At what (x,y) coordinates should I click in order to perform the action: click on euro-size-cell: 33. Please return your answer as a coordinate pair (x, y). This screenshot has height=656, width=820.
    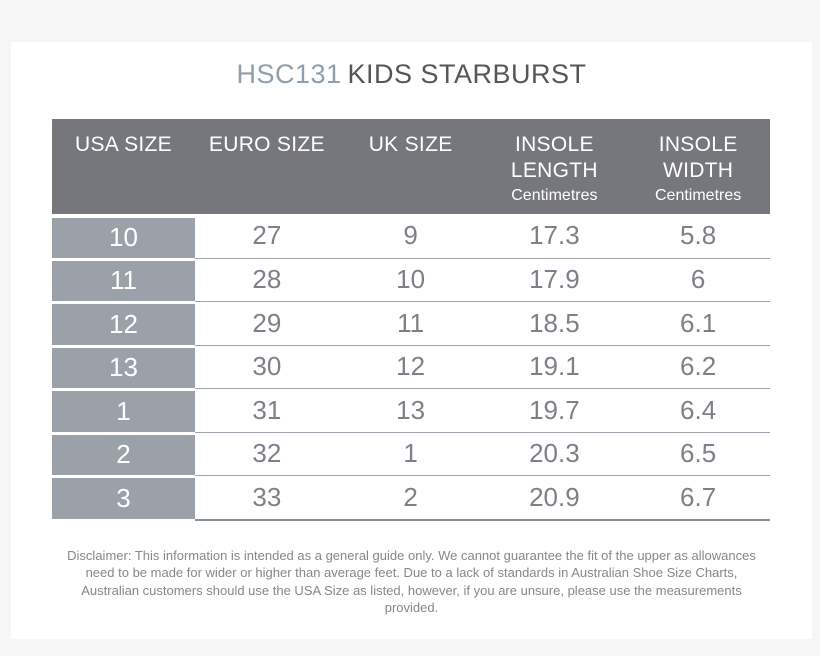
    Looking at the image, I should click on (267, 497).